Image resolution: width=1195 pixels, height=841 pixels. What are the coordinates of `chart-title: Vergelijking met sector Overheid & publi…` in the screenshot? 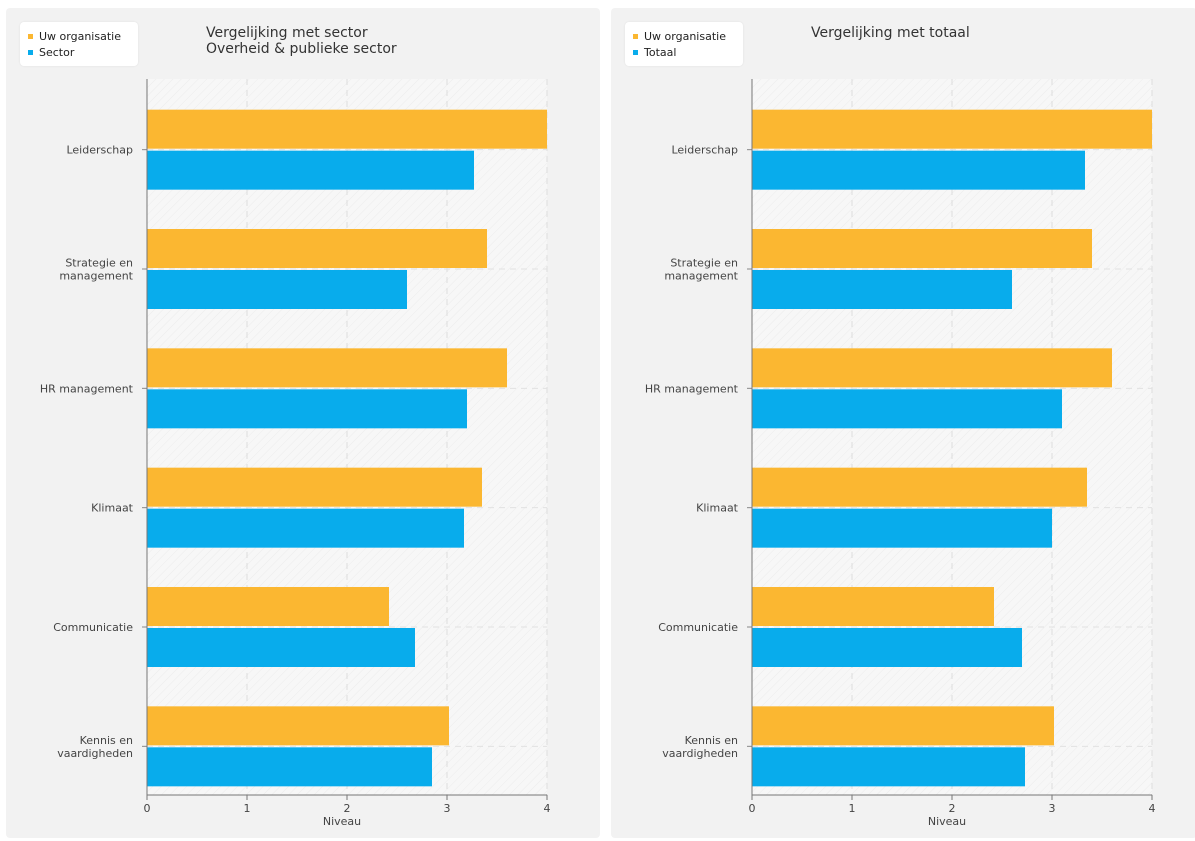 It's located at (301, 41).